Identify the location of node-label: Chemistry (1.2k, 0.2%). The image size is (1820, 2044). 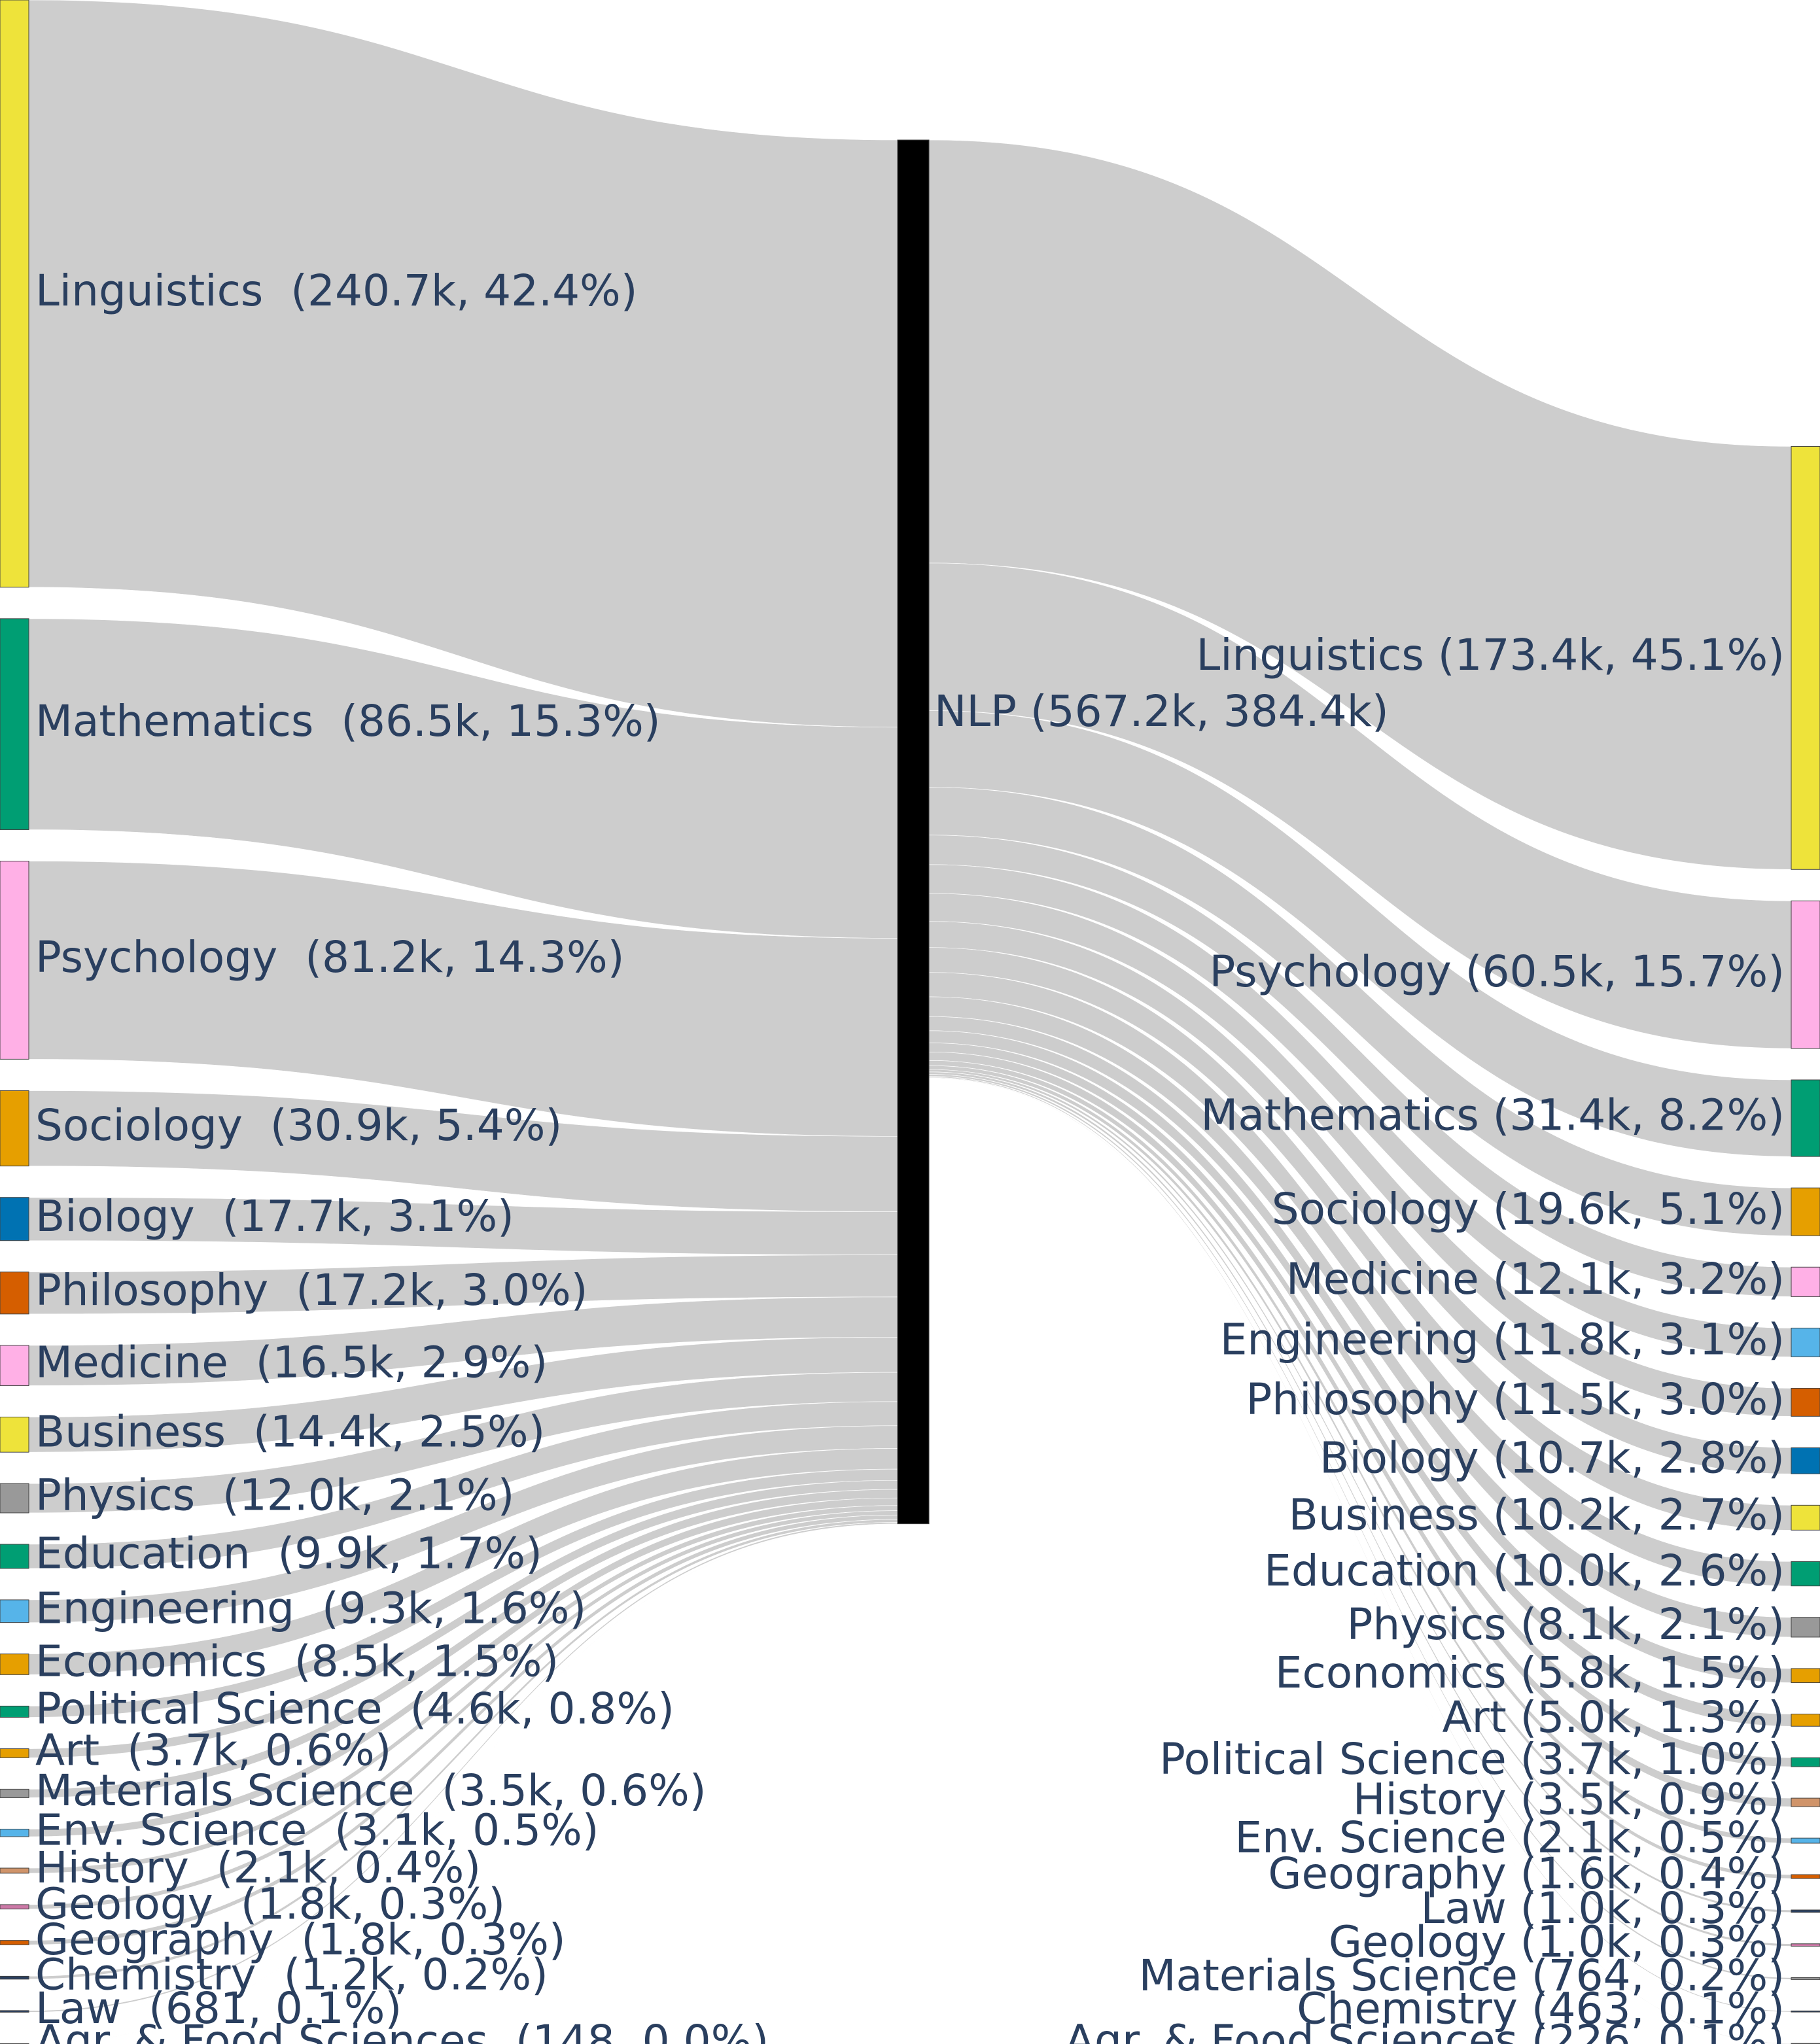
(291, 1975).